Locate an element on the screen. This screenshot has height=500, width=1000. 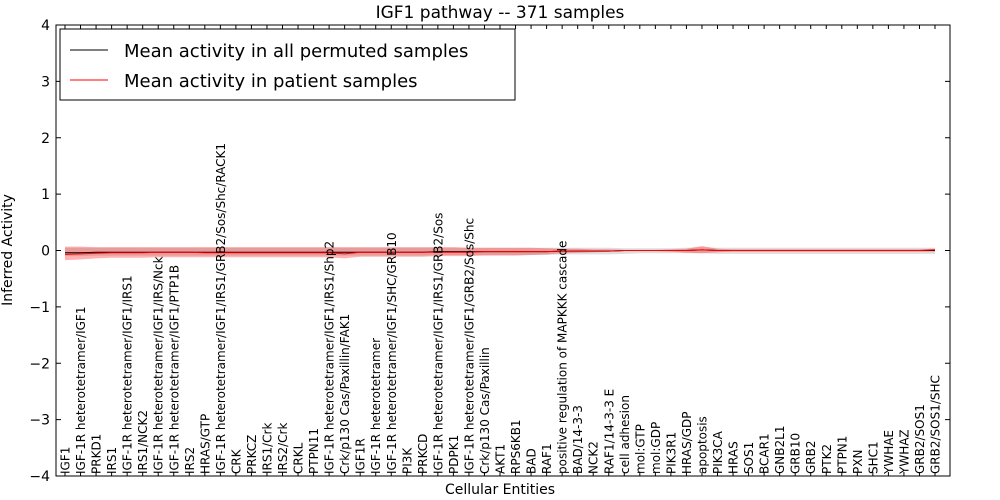
x-tick-label: PTPN11 is located at coordinates (314, 451).